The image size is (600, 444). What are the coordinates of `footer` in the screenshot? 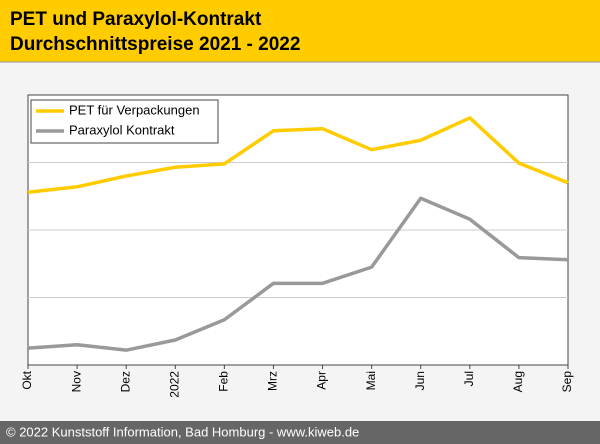 It's located at (300, 432).